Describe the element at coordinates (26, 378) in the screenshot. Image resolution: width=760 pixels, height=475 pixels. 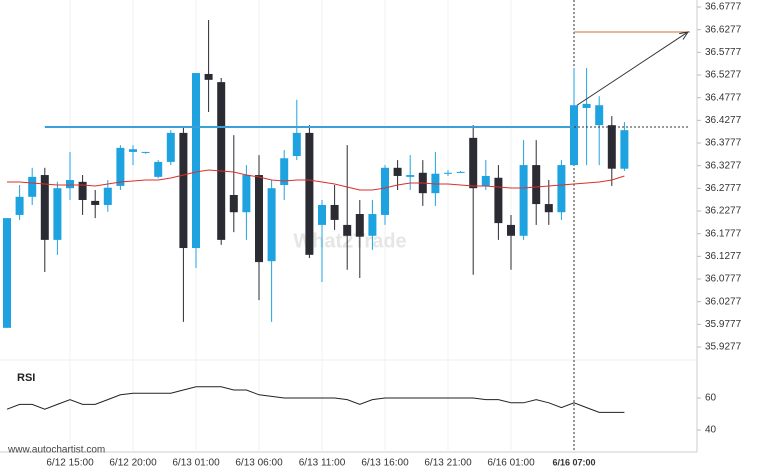
I see `rsi-label: RSI` at that location.